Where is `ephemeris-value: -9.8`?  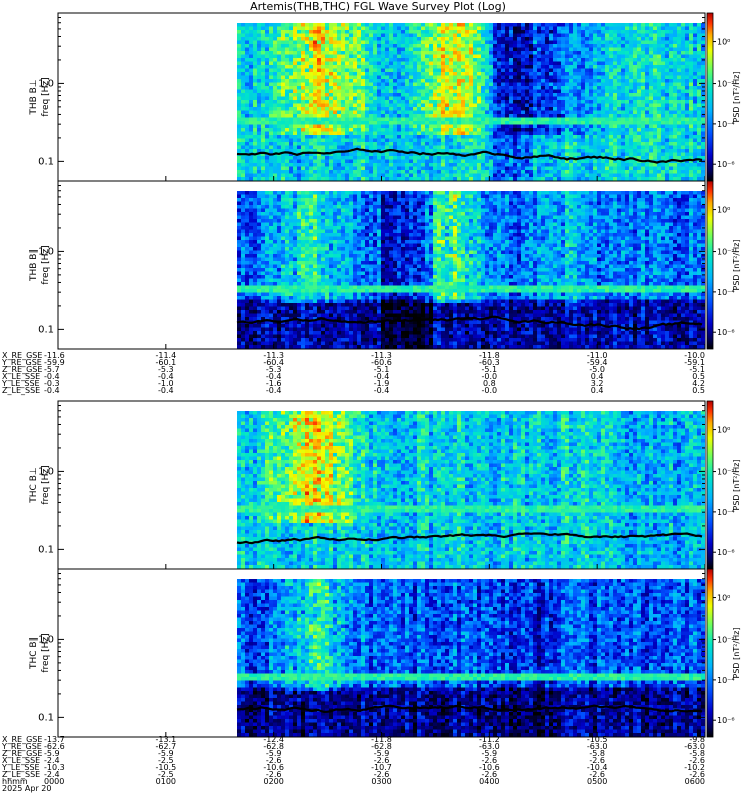
ephemeris-value: -9.8 is located at coordinates (697, 739).